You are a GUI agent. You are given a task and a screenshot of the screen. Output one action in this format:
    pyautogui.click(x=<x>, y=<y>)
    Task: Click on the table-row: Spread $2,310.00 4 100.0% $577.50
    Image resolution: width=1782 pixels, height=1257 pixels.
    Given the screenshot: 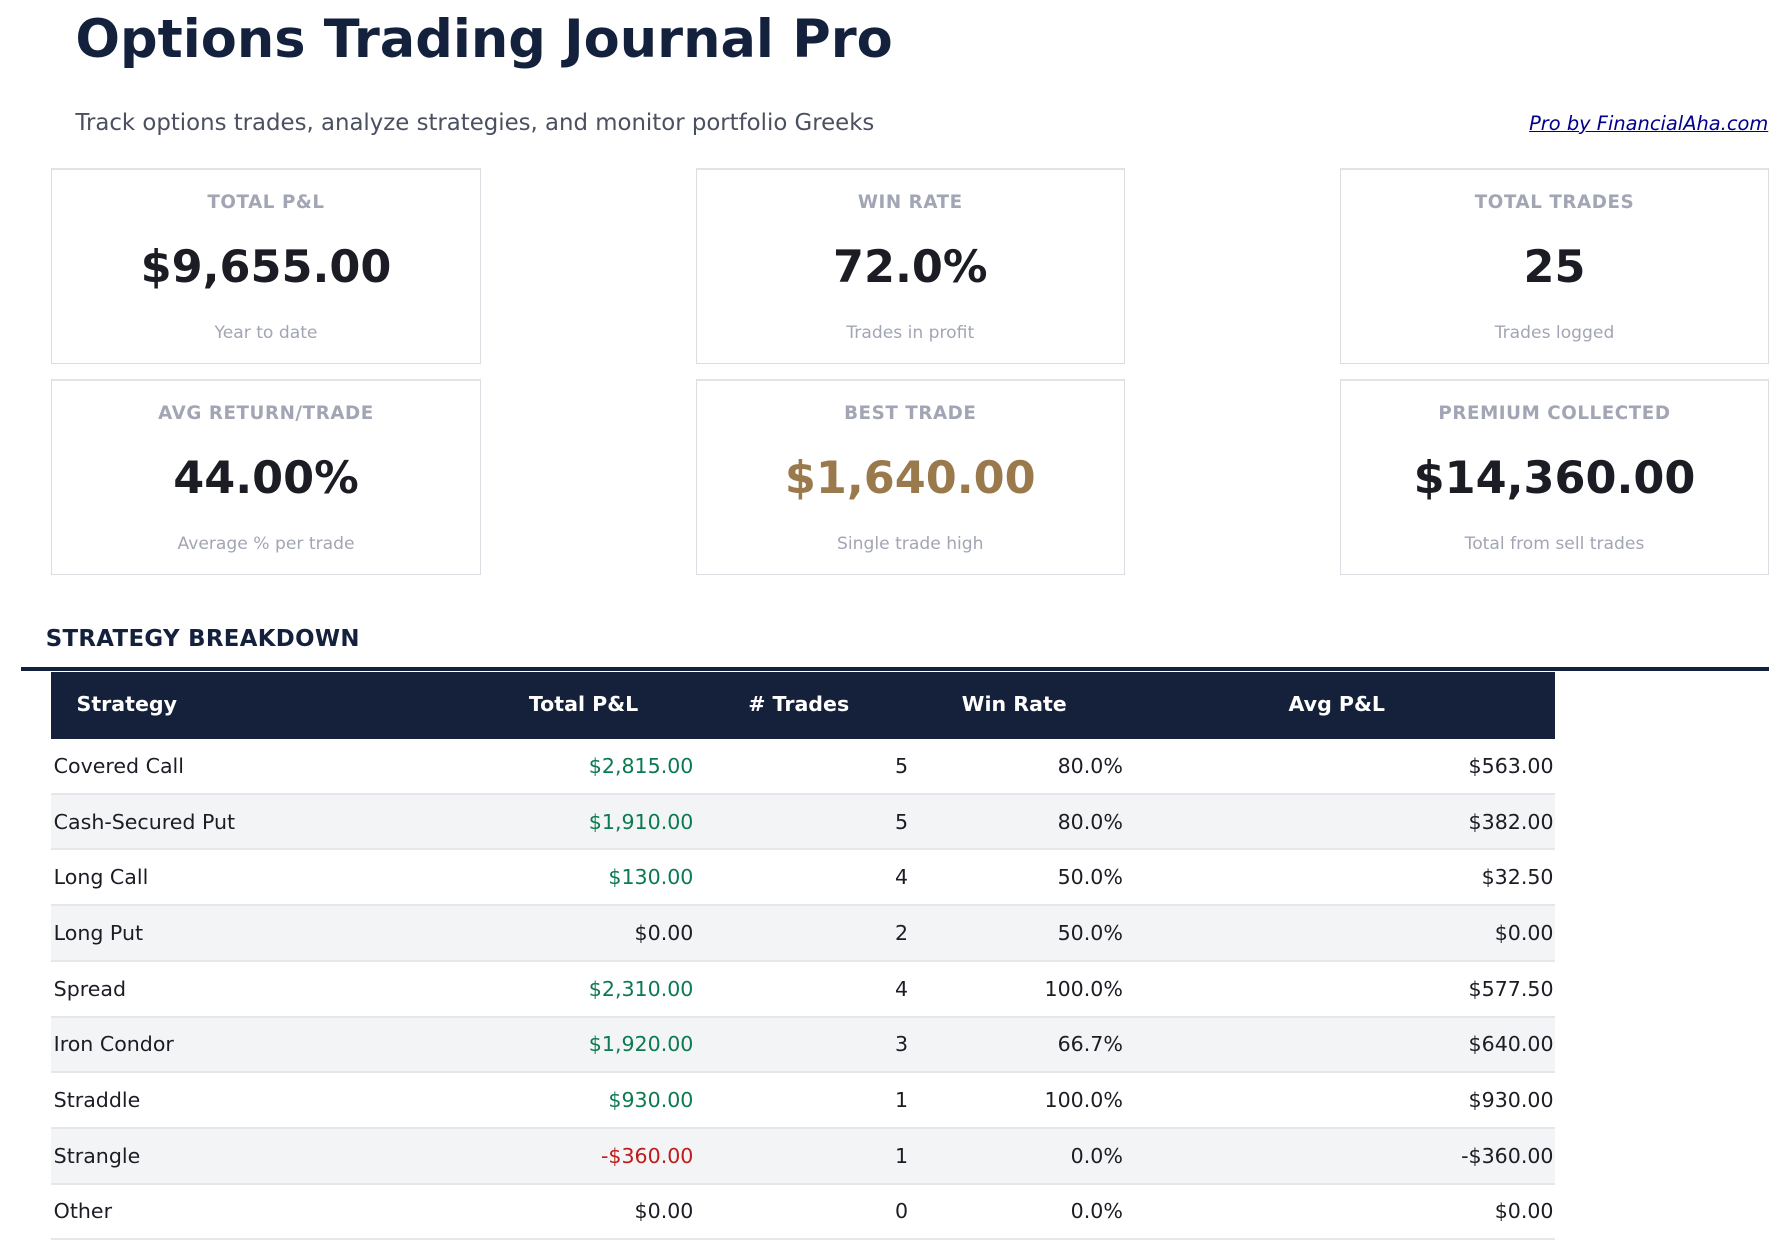 What is the action you would take?
    pyautogui.click(x=803, y=989)
    